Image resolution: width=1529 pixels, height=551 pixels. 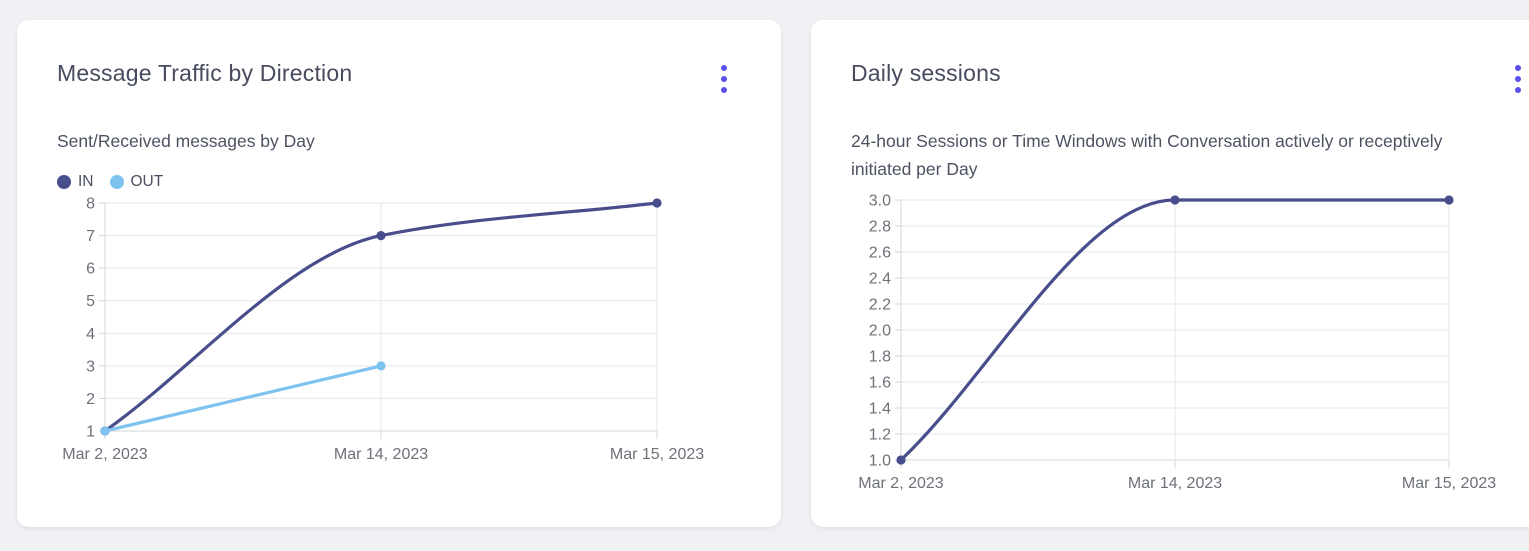 I want to click on card-title: Message Traffic by Direction, so click(x=205, y=73).